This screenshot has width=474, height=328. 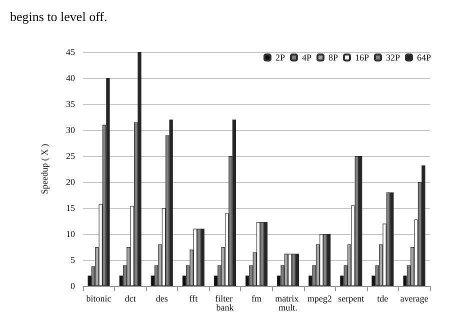 What do you see at coordinates (71, 104) in the screenshot?
I see `y-tick-label: 35` at bounding box center [71, 104].